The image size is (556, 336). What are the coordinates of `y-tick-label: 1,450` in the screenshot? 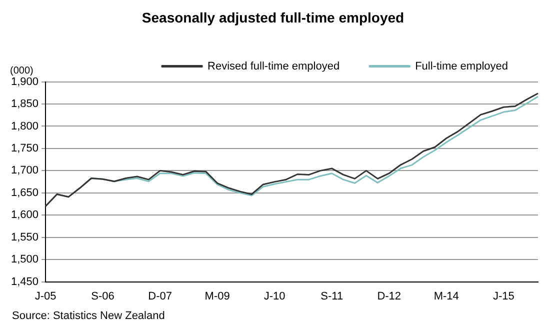 It's located at (24, 282).